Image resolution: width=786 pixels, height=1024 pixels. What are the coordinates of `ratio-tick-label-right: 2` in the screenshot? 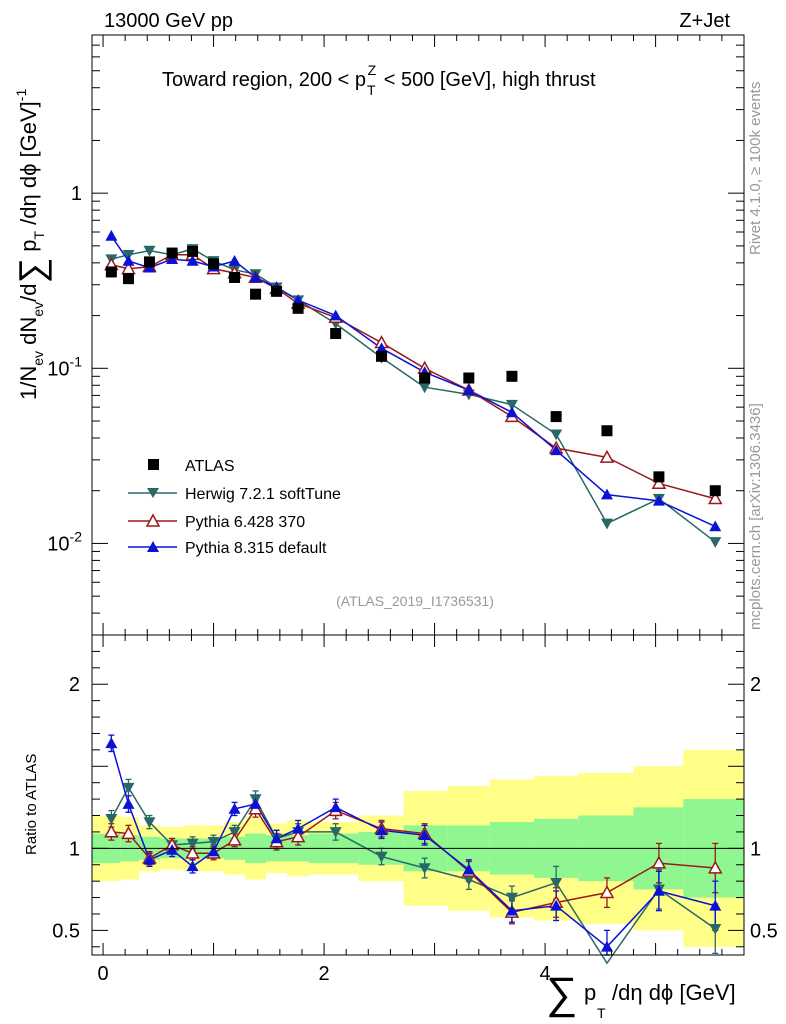 It's located at (755, 685).